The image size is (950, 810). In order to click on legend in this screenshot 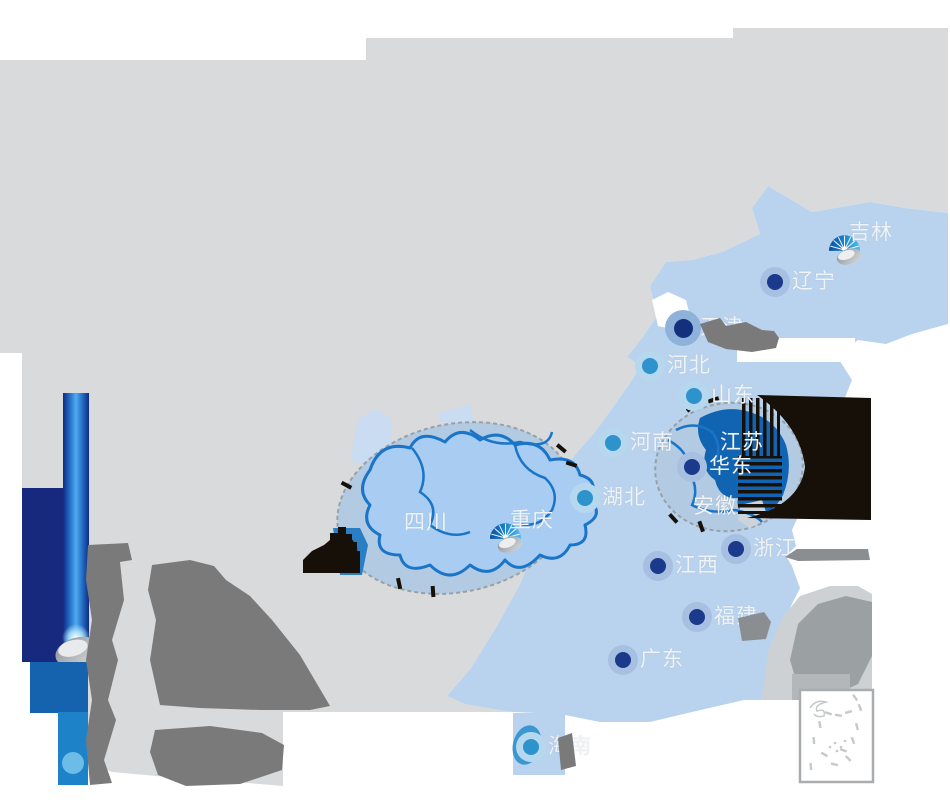, I will do `click(61, 589)`.